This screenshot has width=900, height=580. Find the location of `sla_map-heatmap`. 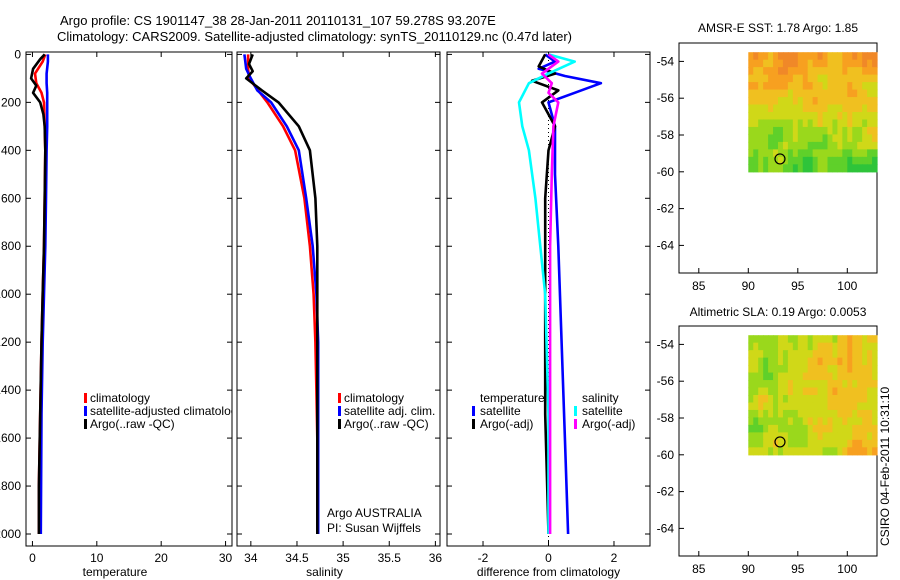

sla_map-heatmap is located at coordinates (813, 395).